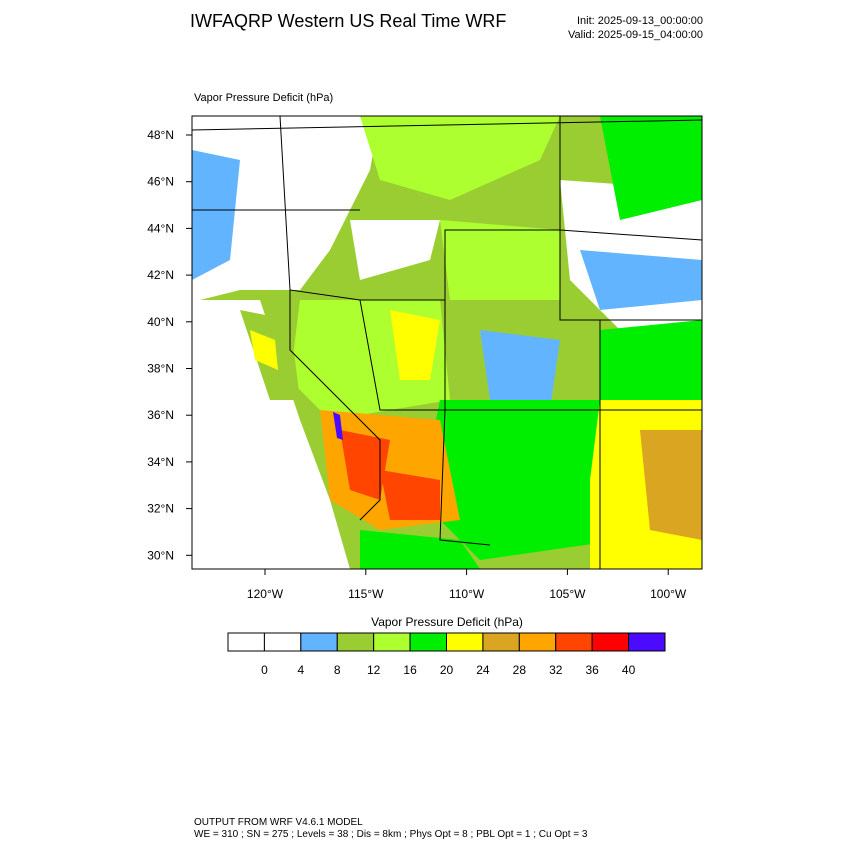 The height and width of the screenshot is (855, 850). Describe the element at coordinates (160, 369) in the screenshot. I see `lat-label: 38°N` at that location.